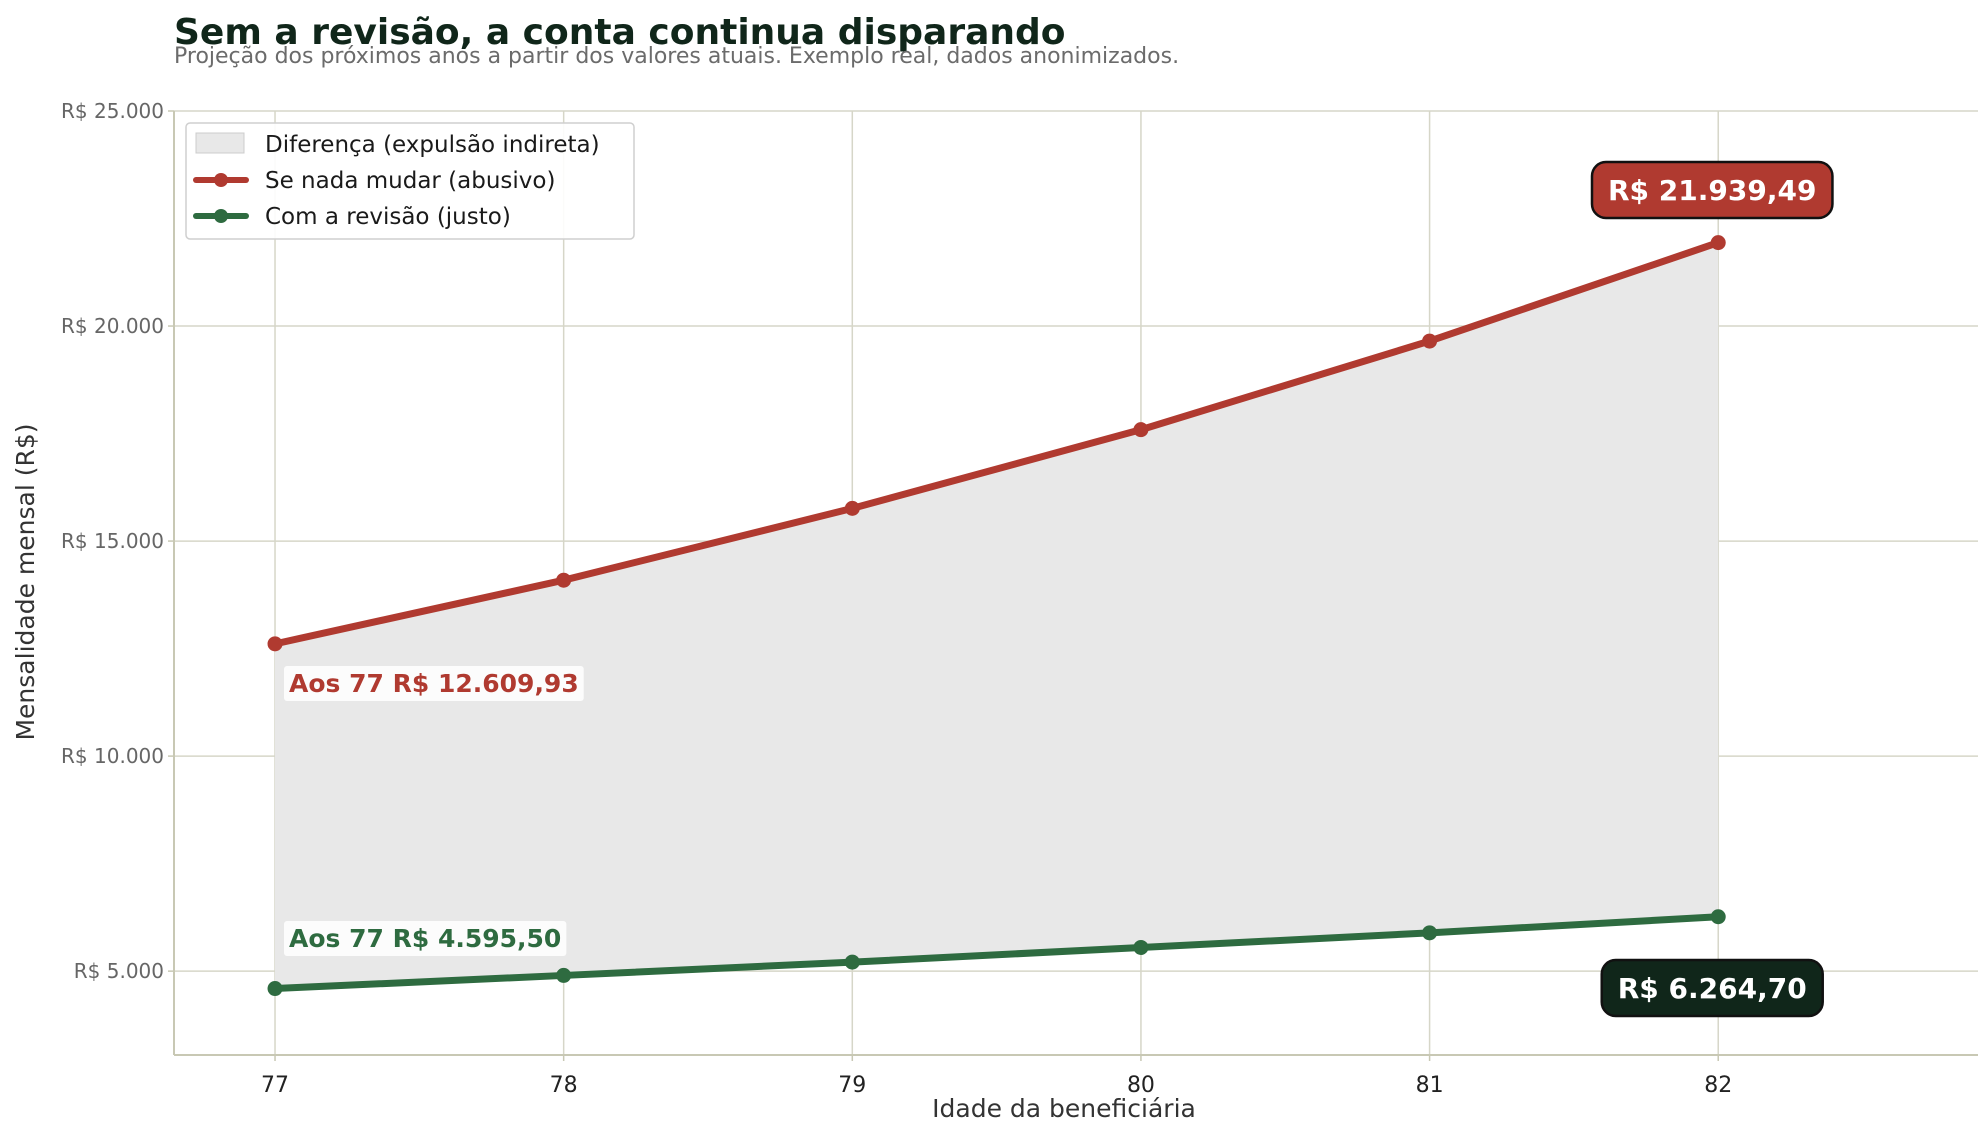  What do you see at coordinates (220, 143) in the screenshot?
I see `legend-swatch-difference` at bounding box center [220, 143].